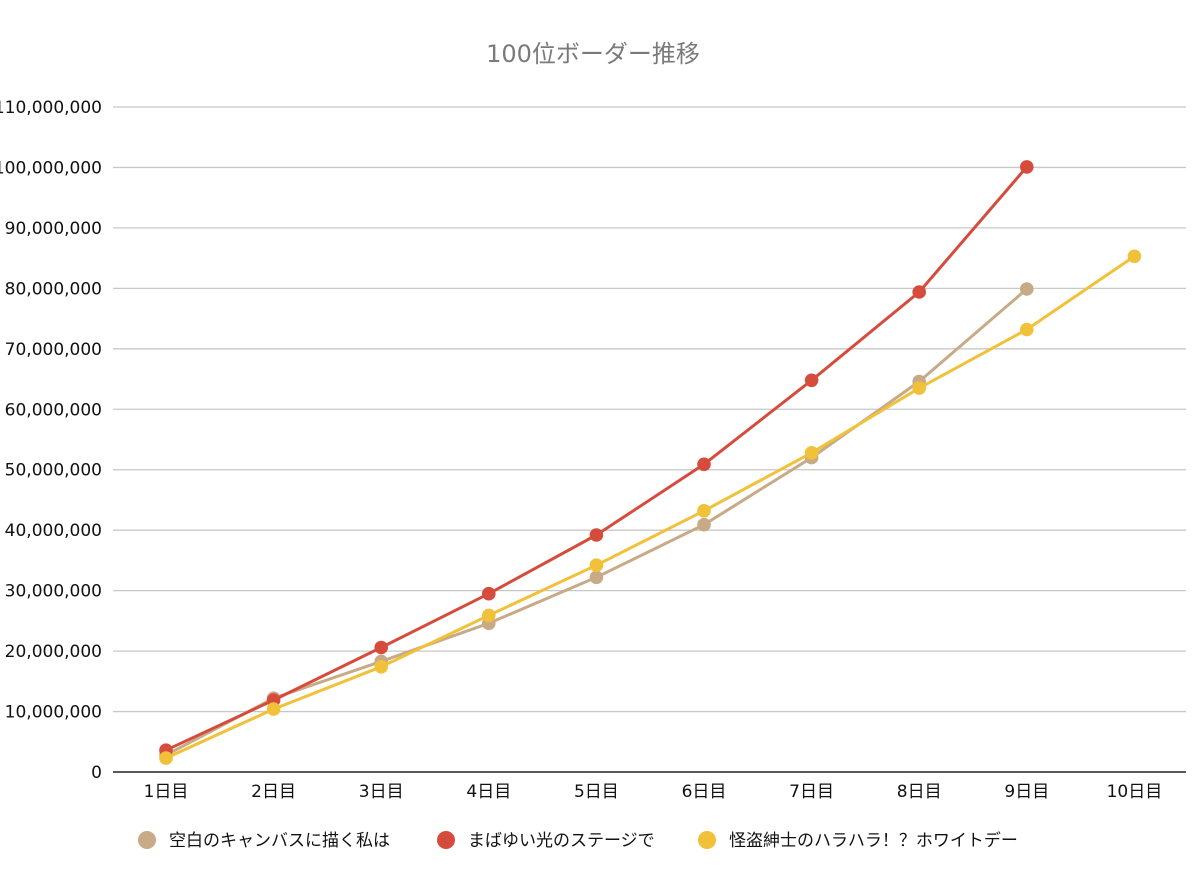 The width and height of the screenshot is (1200, 885). Describe the element at coordinates (96, 773) in the screenshot. I see `y-tick-label: 0` at that location.